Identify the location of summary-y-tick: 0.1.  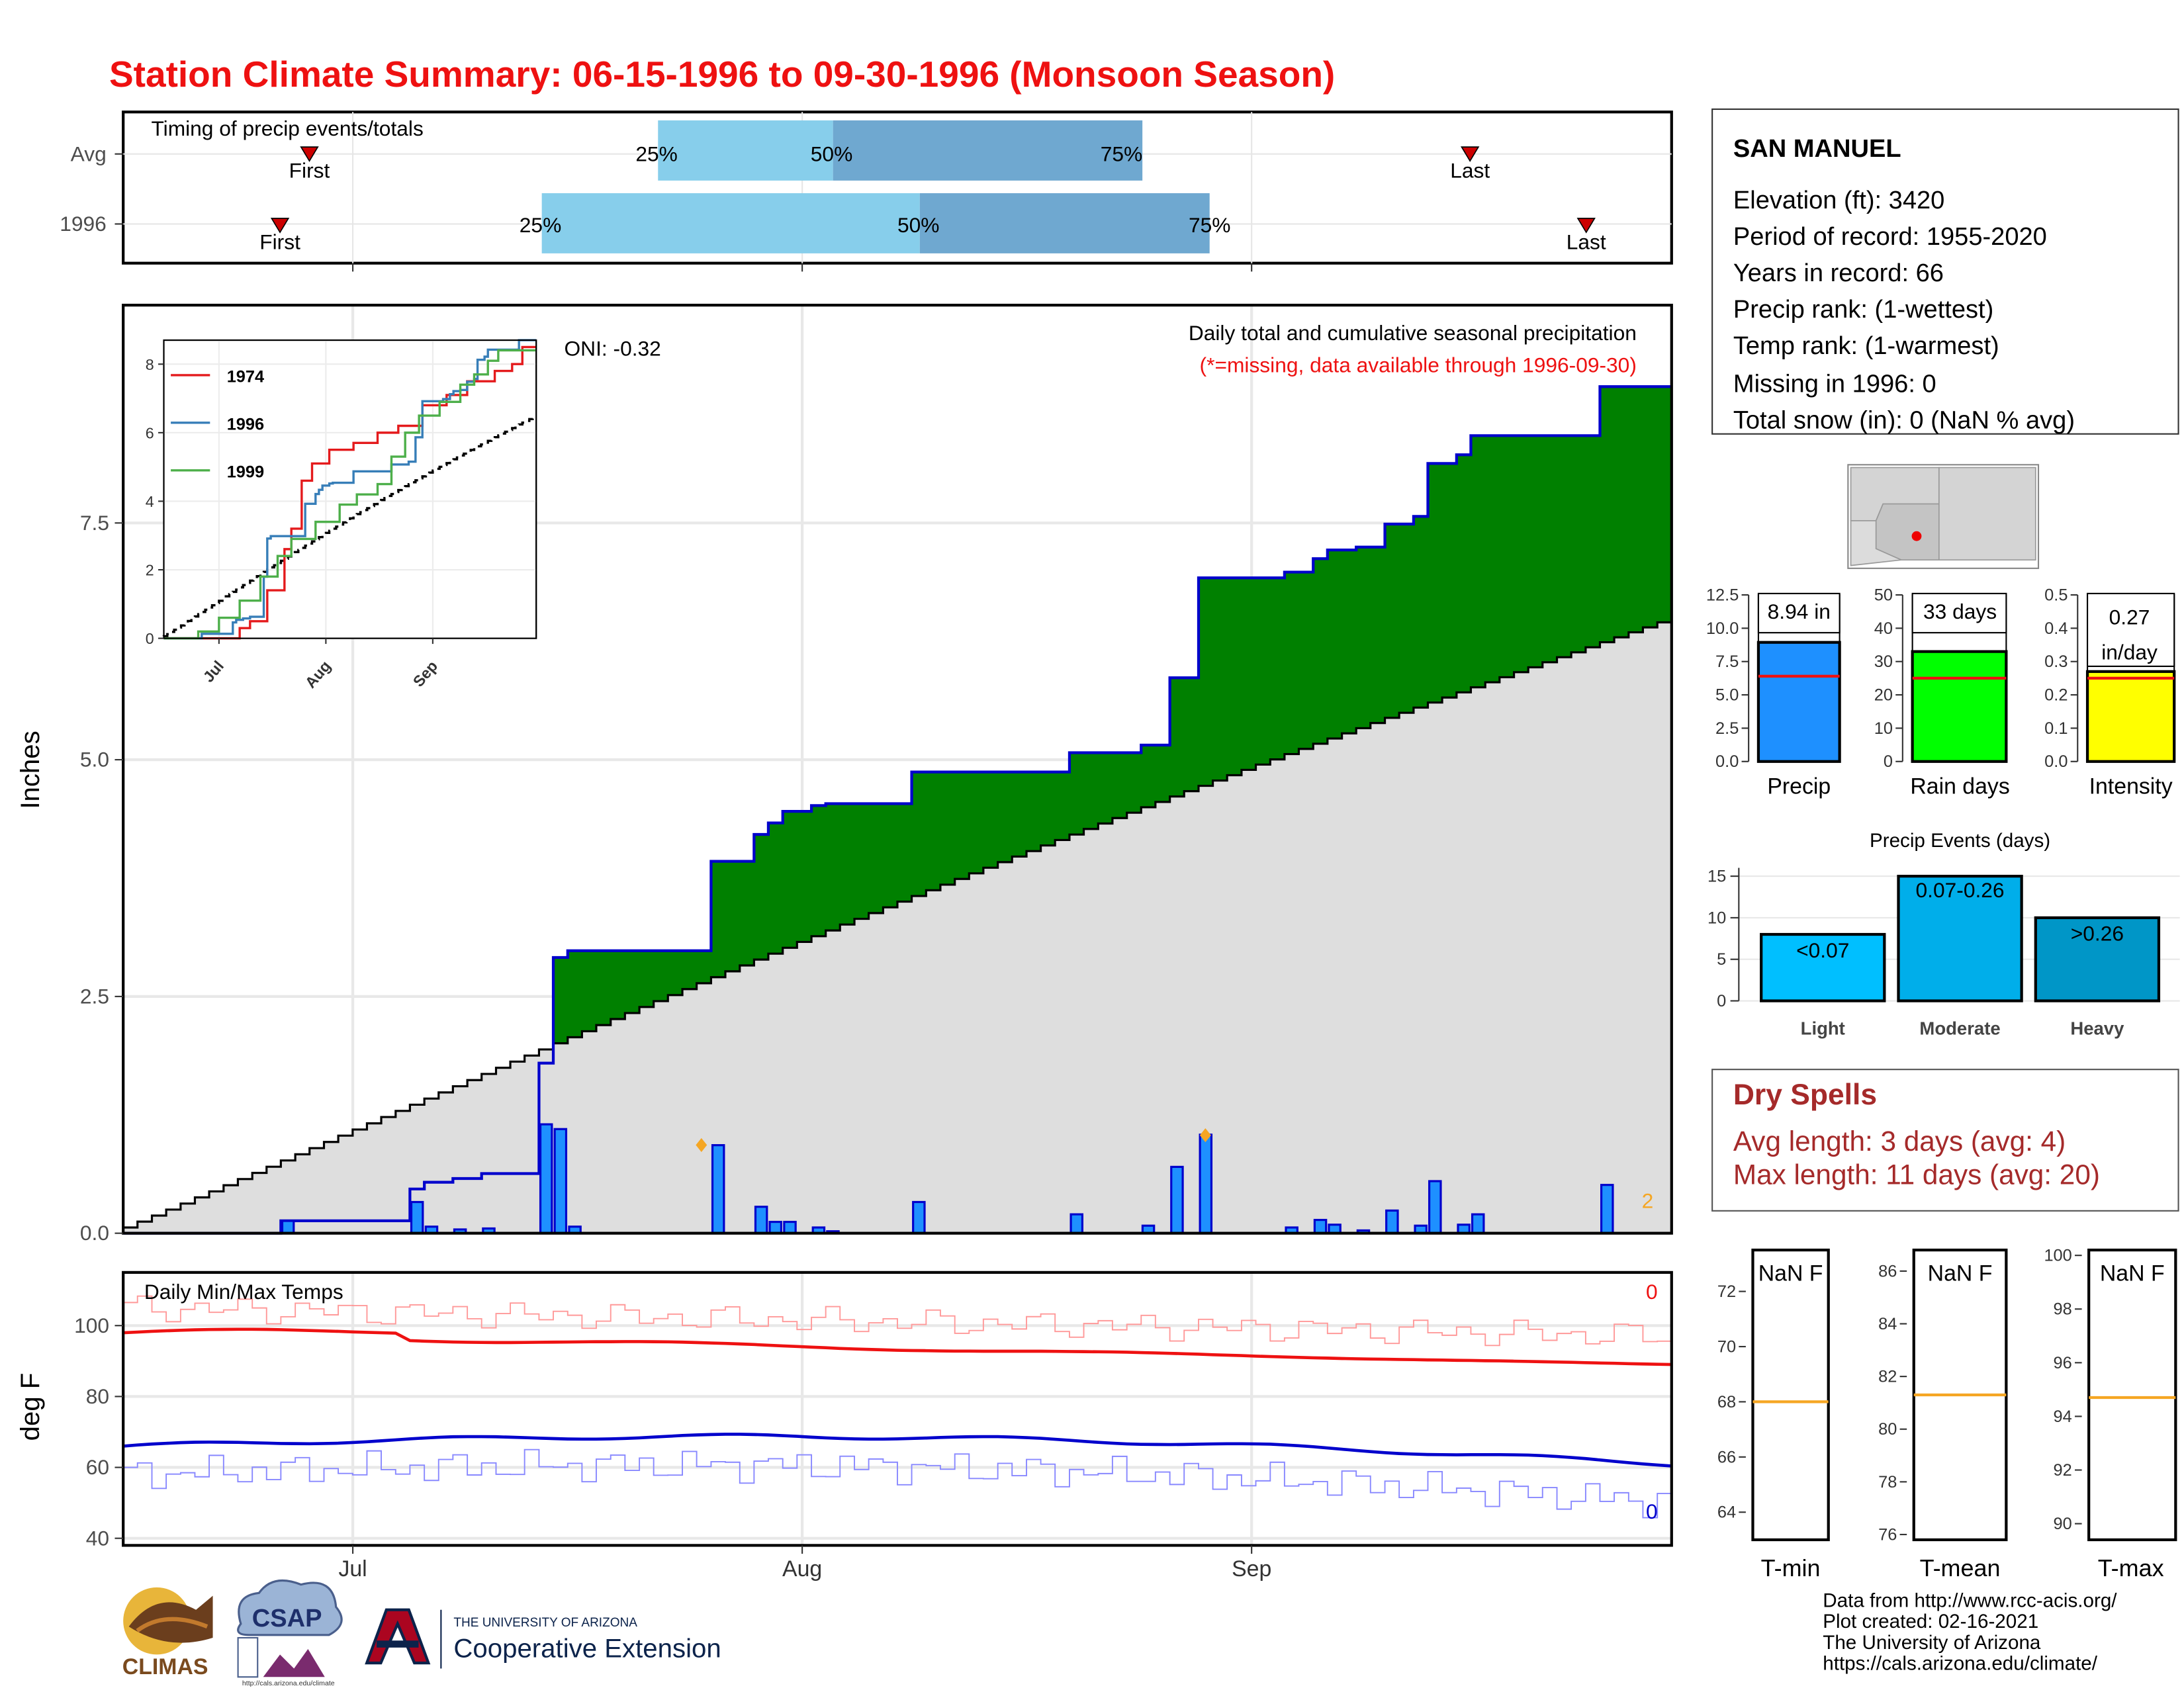
(2056, 728).